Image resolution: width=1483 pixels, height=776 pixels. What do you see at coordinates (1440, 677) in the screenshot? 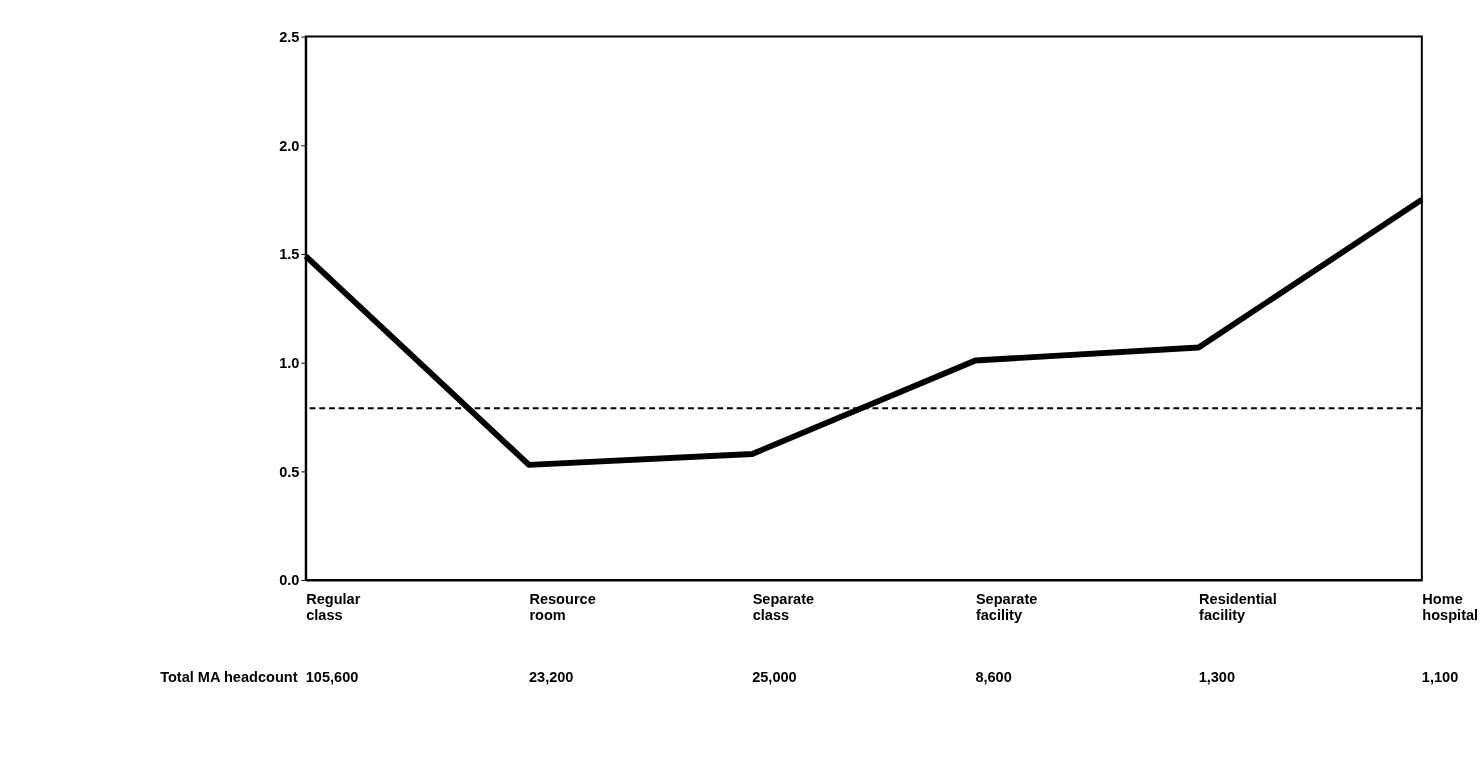
I see `text: 1,100` at bounding box center [1440, 677].